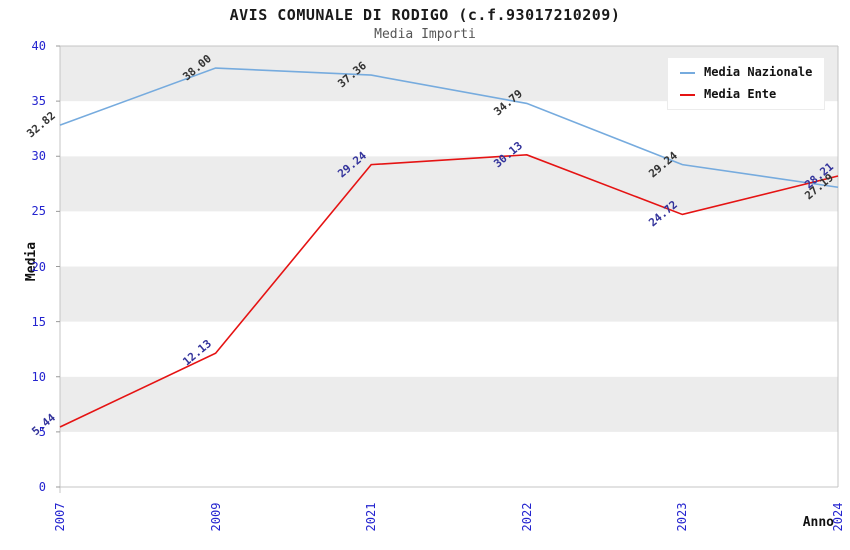  I want to click on legend-swatch-media-ente-icon, so click(687, 94).